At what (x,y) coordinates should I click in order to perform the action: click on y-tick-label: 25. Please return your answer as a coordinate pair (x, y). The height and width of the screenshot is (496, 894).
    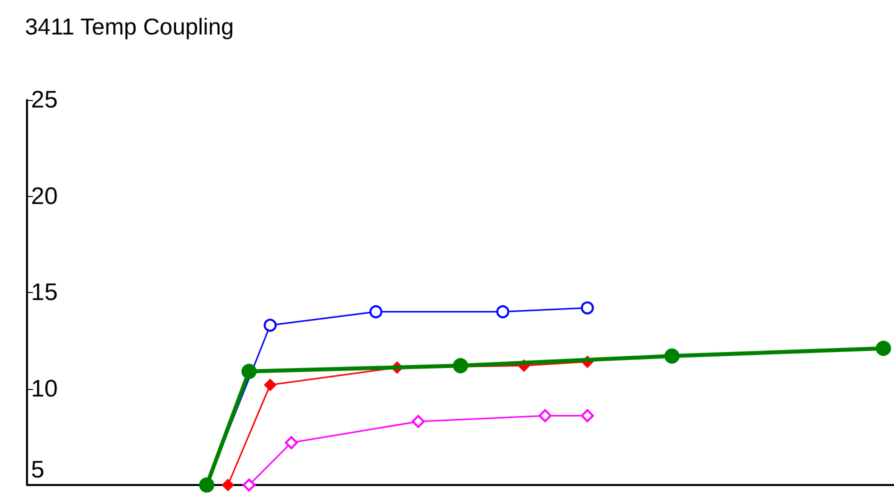
    Looking at the image, I should click on (44, 100).